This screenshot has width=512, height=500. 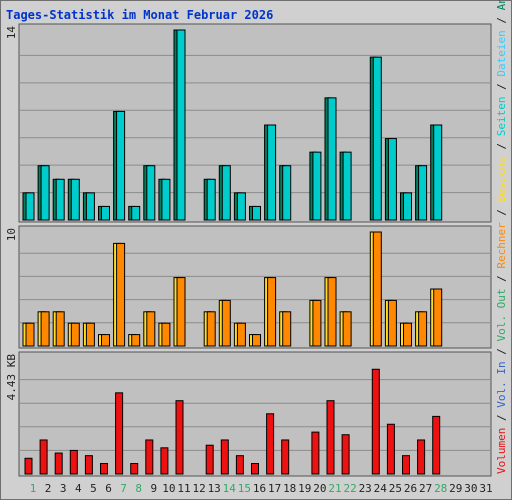 What do you see at coordinates (274, 488) in the screenshot?
I see `x-tick-label: 17` at bounding box center [274, 488].